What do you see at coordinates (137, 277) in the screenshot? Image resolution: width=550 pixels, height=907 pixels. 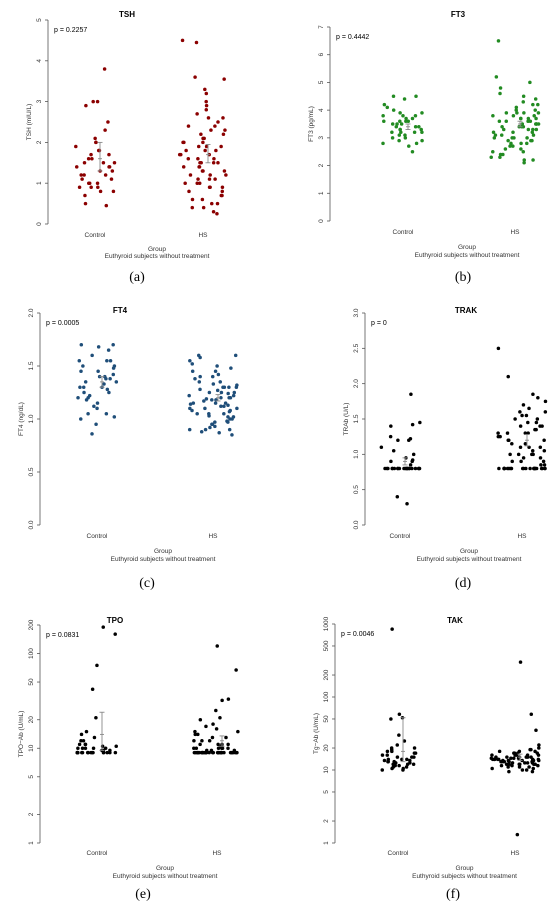 I see `panel-letter: (a)` at bounding box center [137, 277].